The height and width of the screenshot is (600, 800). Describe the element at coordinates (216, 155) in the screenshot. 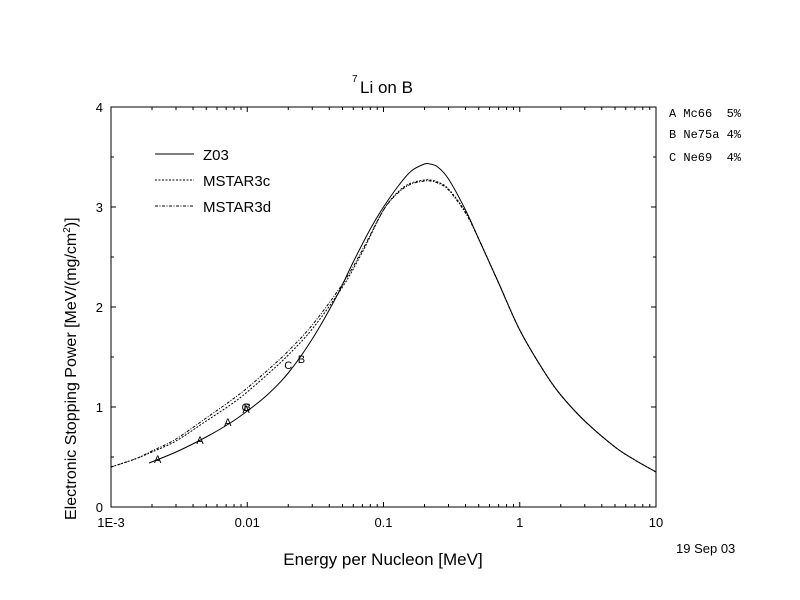

I see `legend-label-z03: Z03` at that location.